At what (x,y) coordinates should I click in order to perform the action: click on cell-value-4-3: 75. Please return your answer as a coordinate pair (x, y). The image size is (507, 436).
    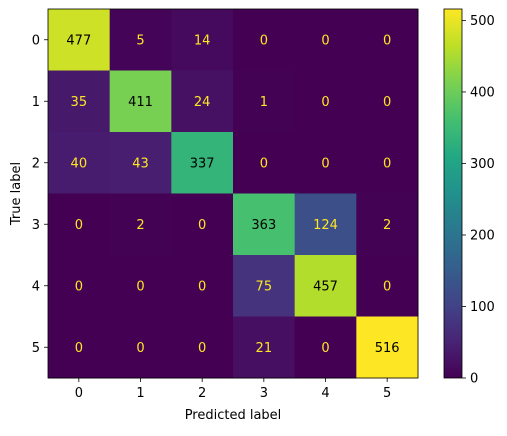
    Looking at the image, I should click on (264, 286).